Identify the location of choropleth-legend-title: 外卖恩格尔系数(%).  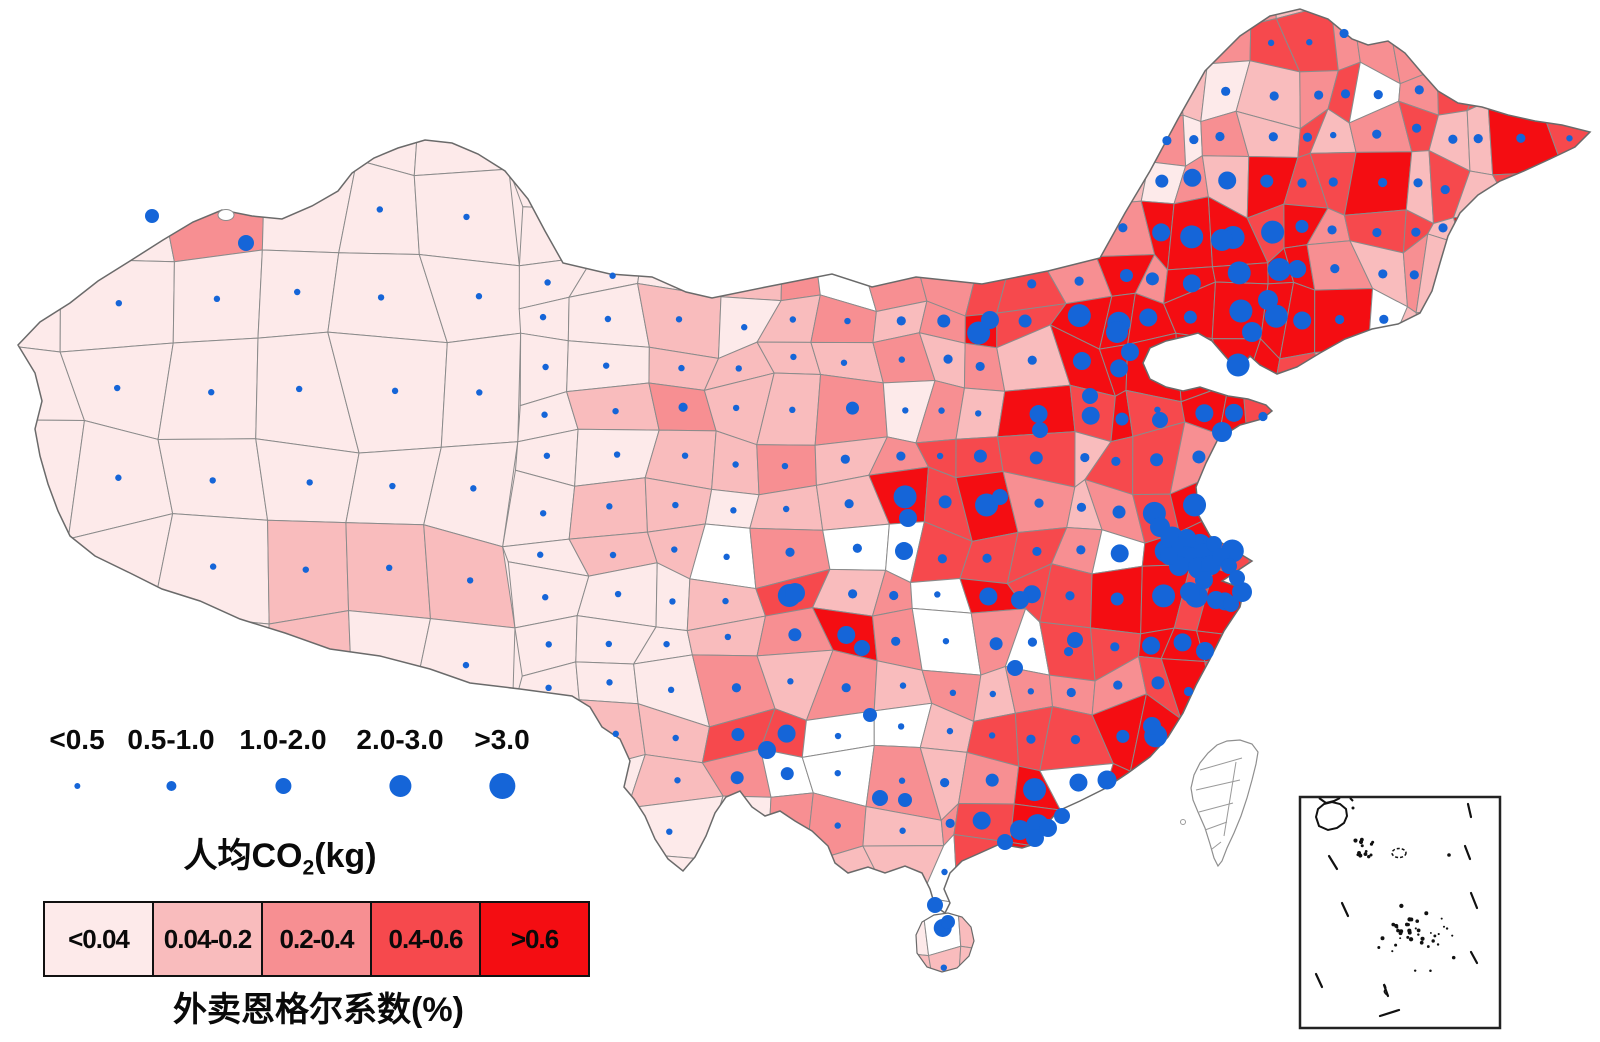
(318, 1010).